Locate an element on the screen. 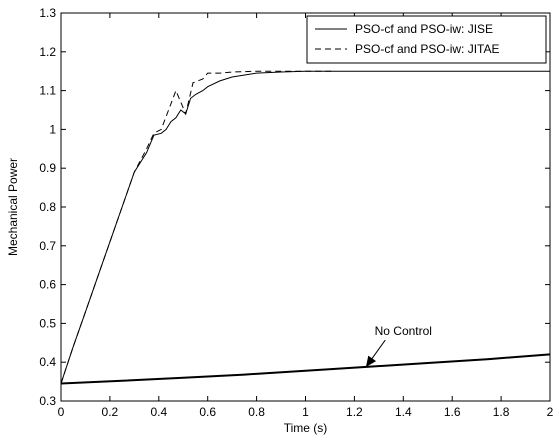 The image size is (554, 438). y-tick-label: 0.8 is located at coordinates (47, 207).